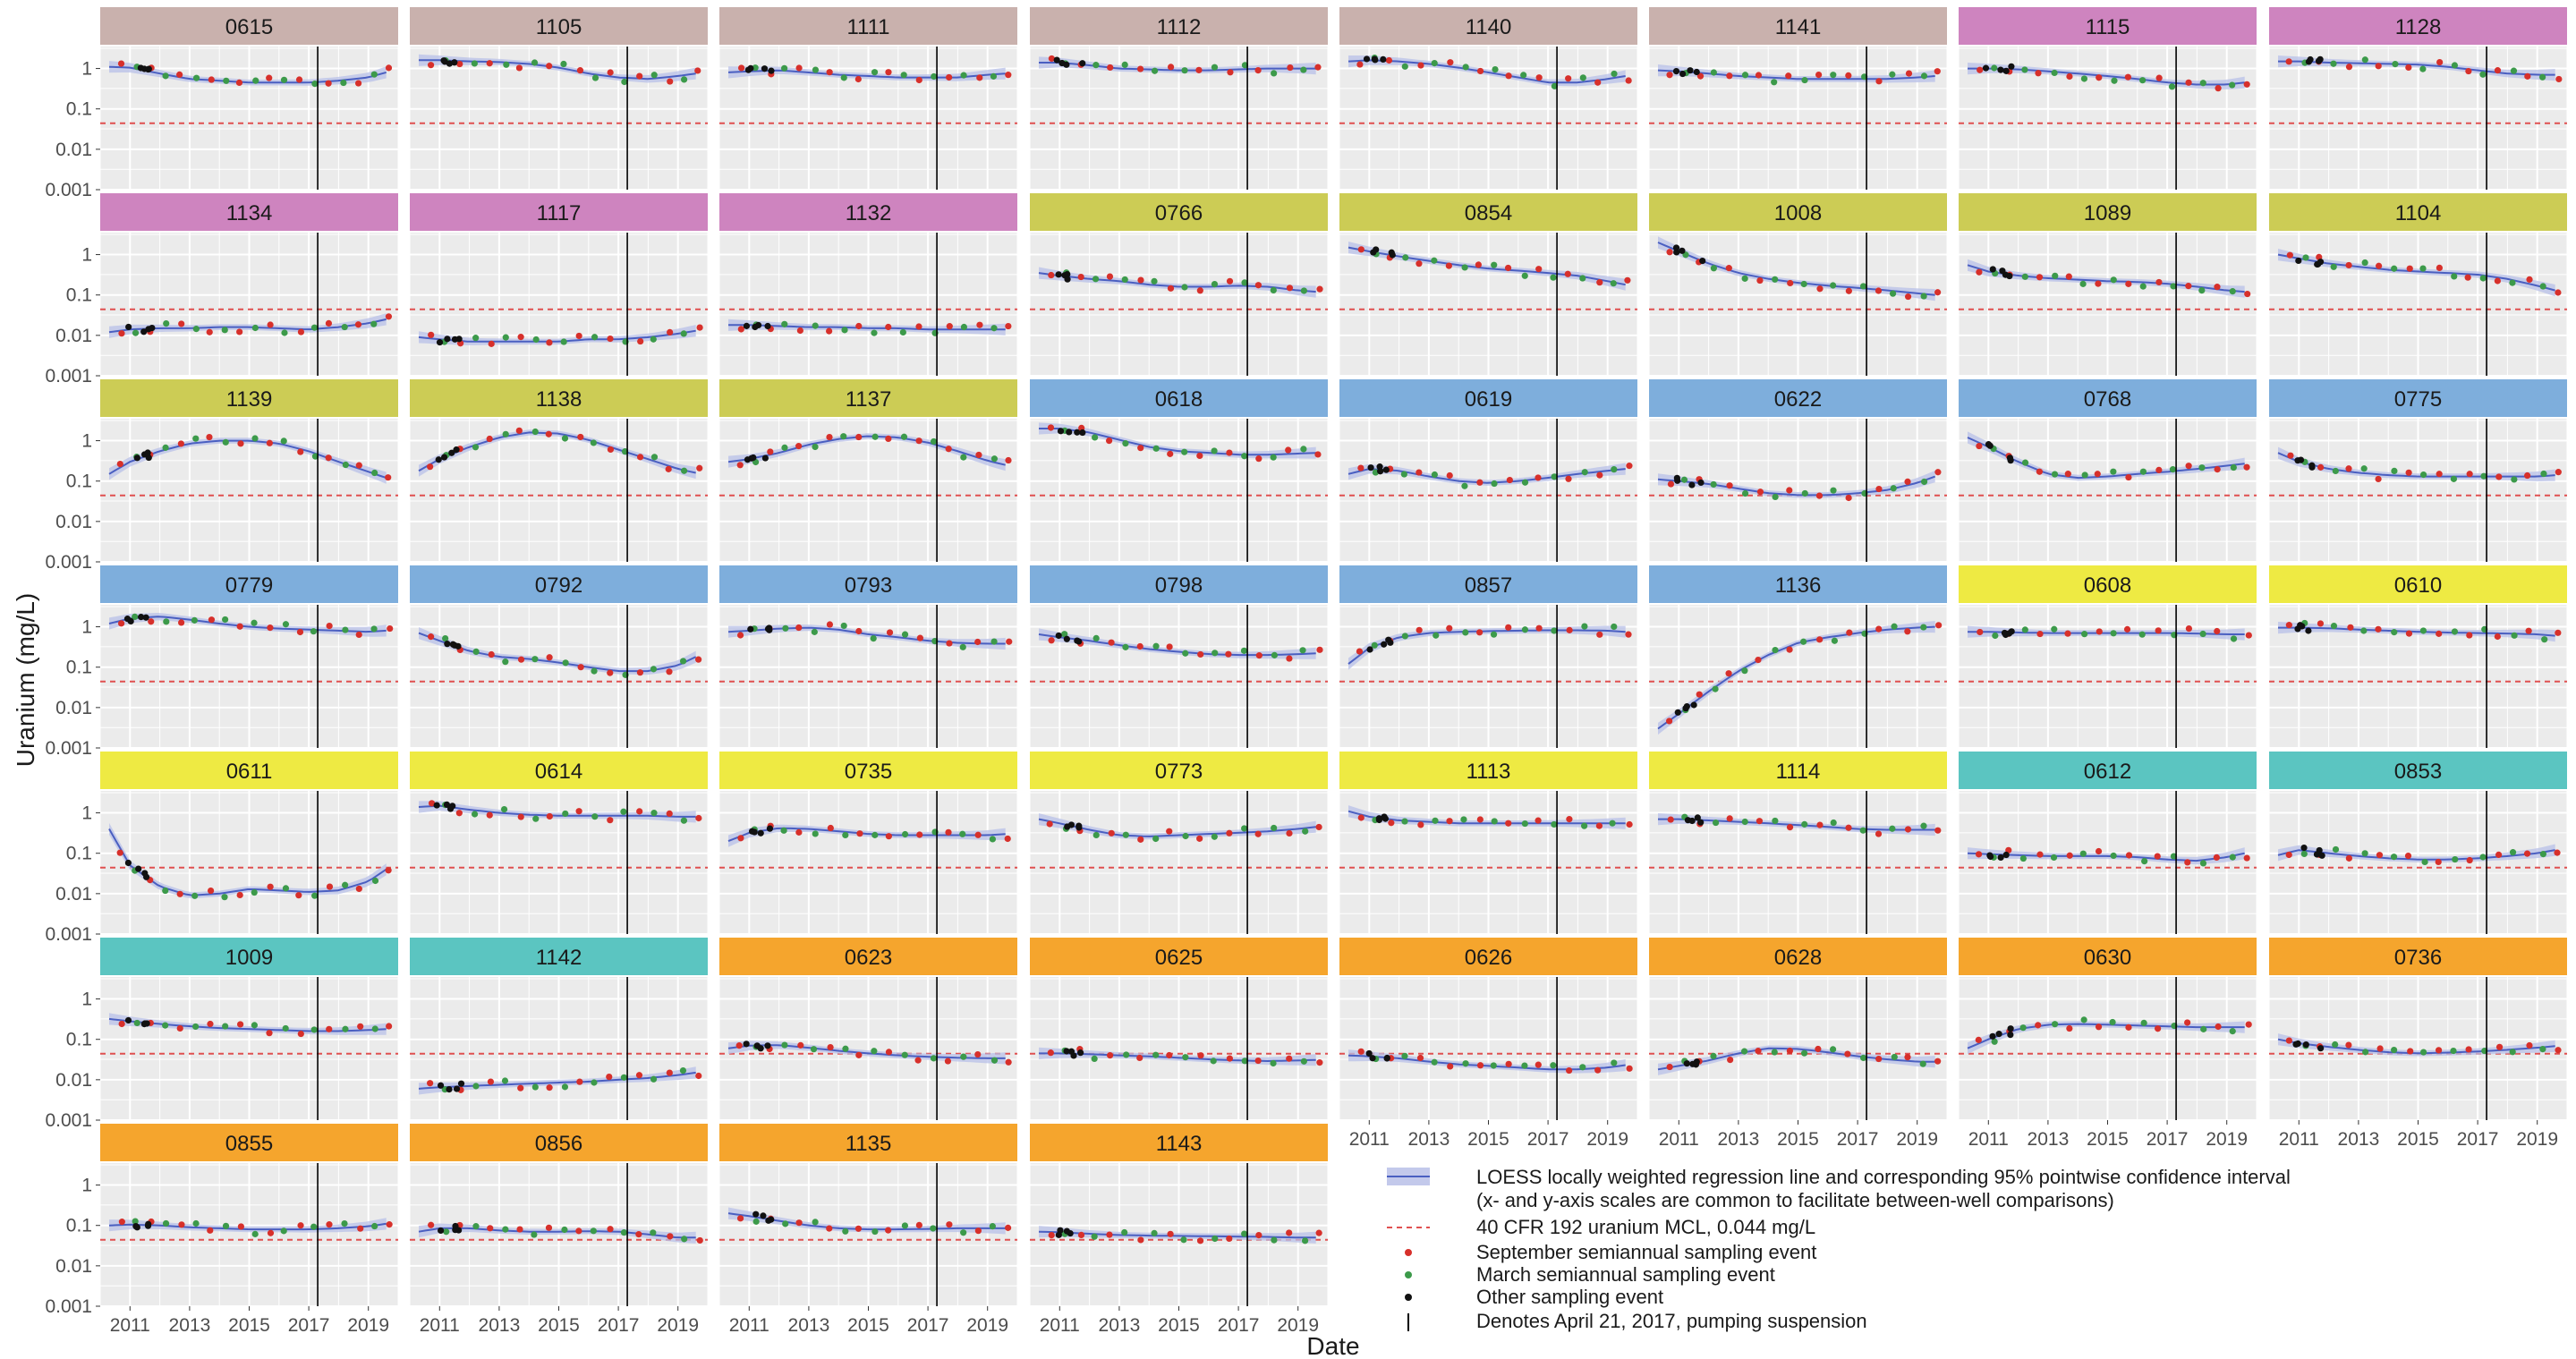 The height and width of the screenshot is (1359, 2576). Describe the element at coordinates (2107, 471) in the screenshot. I see `facet-panel-0768: 0768` at that location.